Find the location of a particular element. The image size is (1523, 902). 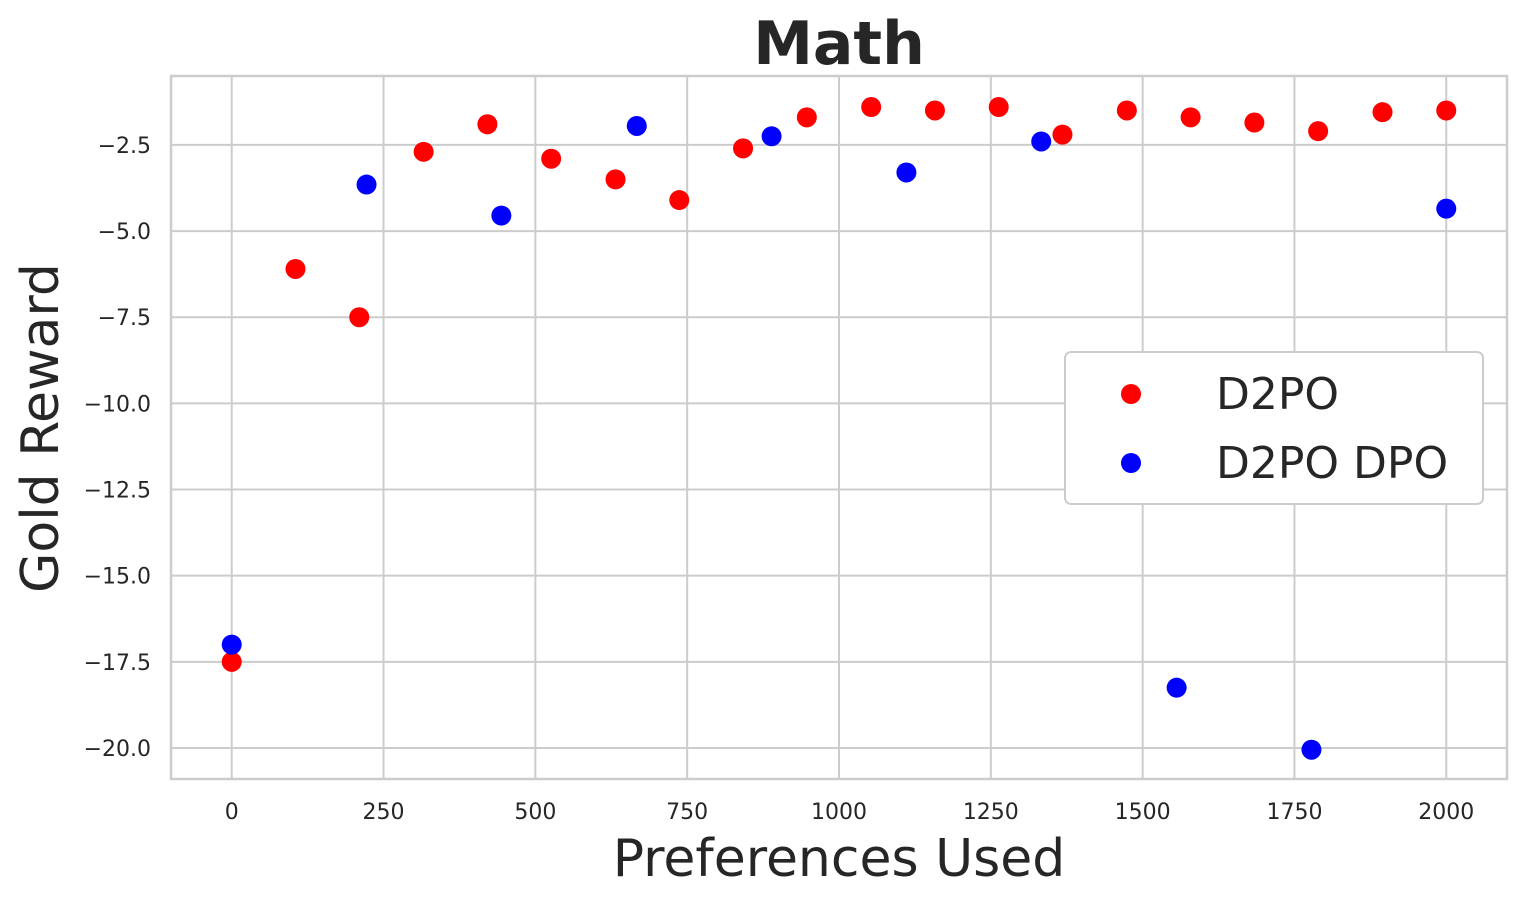

legend: D2PO D2PO DPO is located at coordinates (1274, 428).